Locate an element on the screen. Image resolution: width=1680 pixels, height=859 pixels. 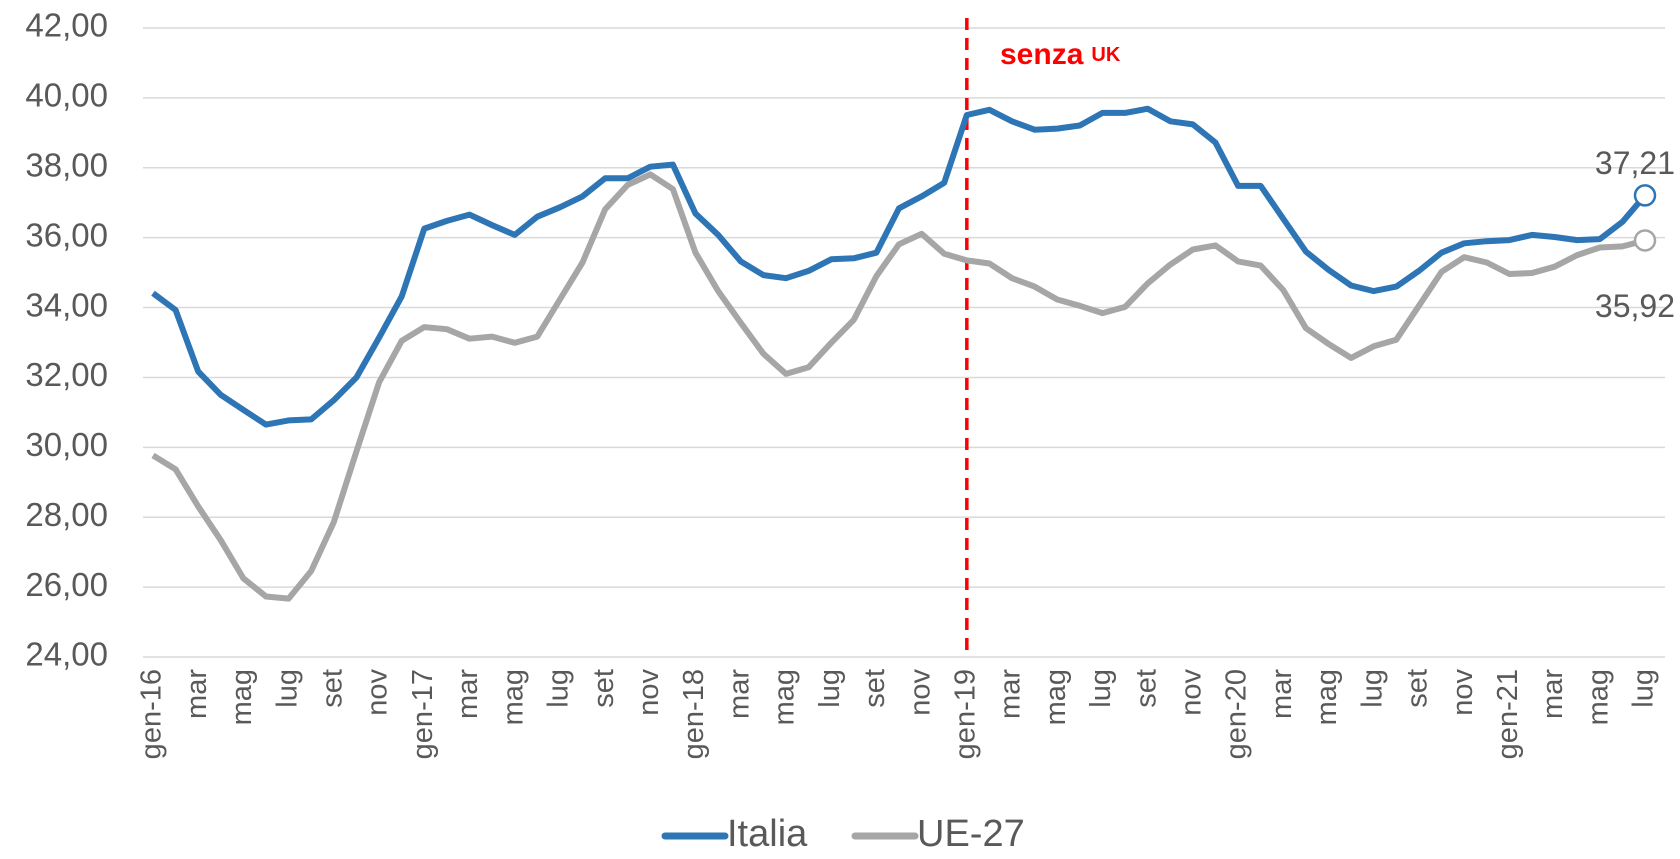
data-label: 35,92 is located at coordinates (1635, 306).